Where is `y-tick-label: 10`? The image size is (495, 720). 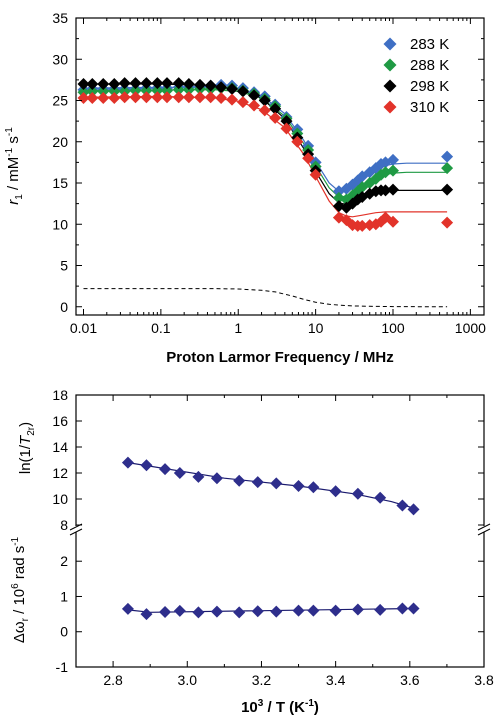
y-tick-label: 10 is located at coordinates (60, 499).